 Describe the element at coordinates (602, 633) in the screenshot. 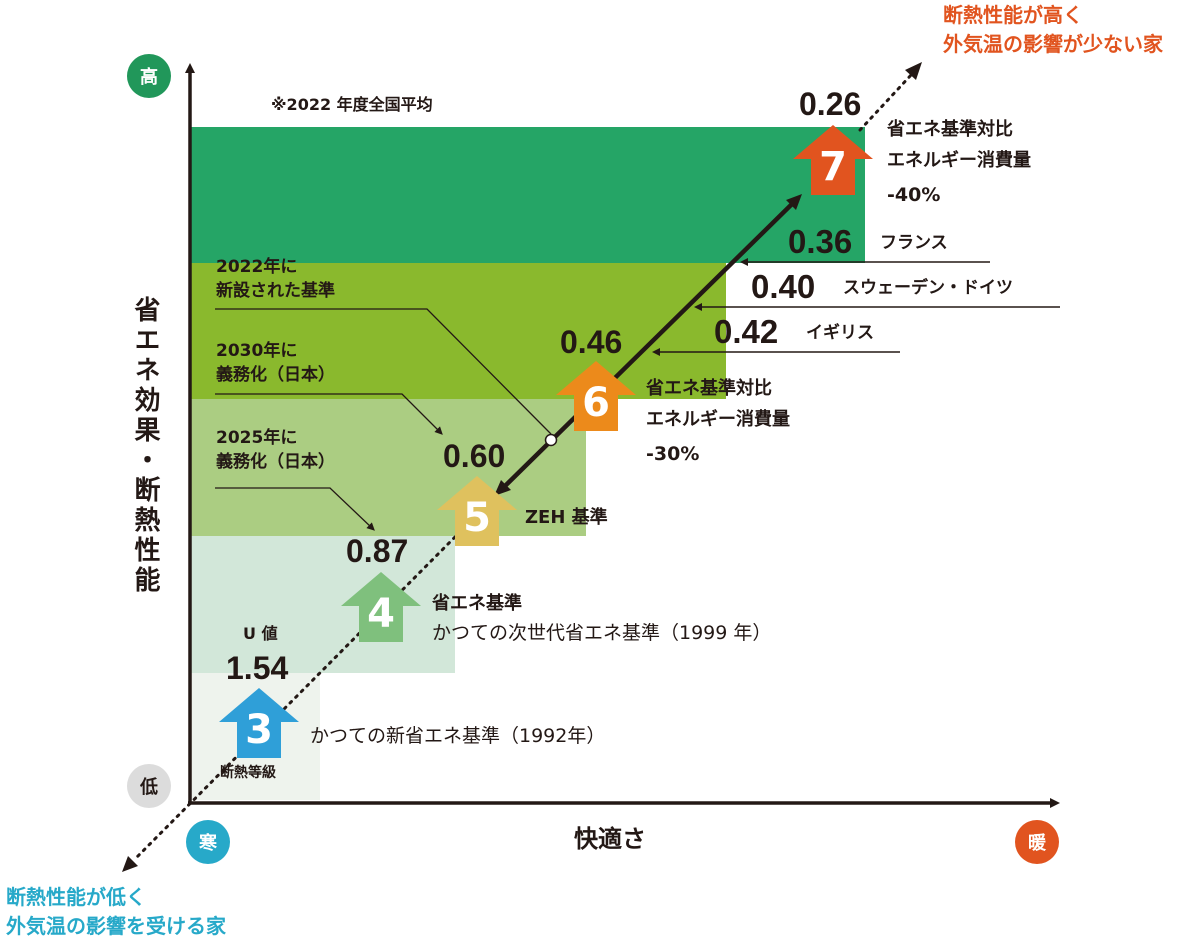

I see `grade4-description-line2: かつての次世代省エネ基準（1999 年）` at that location.